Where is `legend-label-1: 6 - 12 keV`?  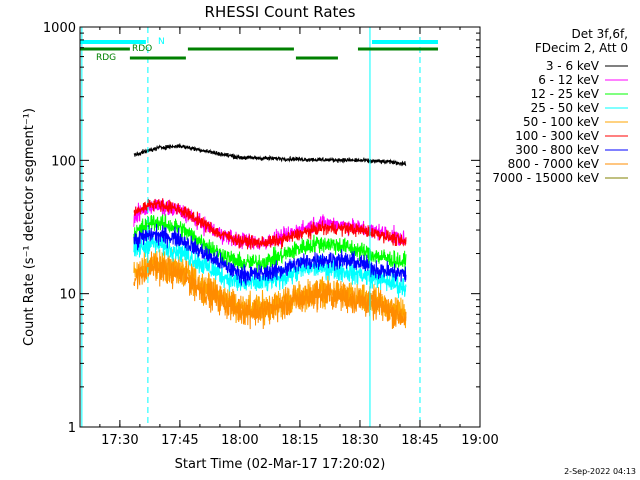
legend-label-1: 6 - 12 keV is located at coordinates (569, 80).